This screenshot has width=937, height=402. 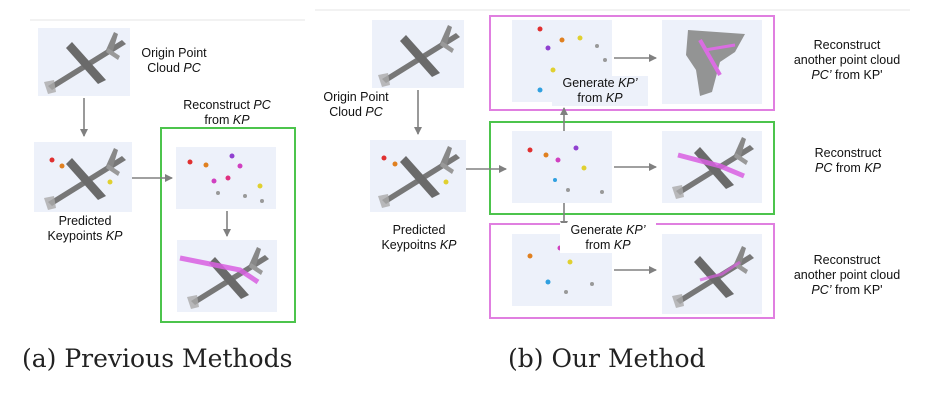 I want to click on right-recon-top-line2: another point cloud, so click(x=847, y=60).